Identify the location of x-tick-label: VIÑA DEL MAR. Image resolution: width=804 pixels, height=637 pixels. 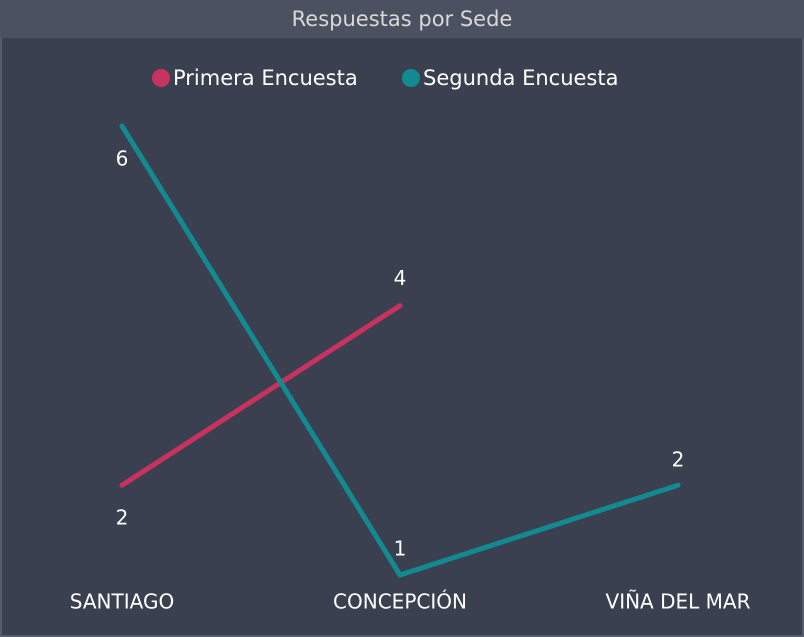
(678, 602).